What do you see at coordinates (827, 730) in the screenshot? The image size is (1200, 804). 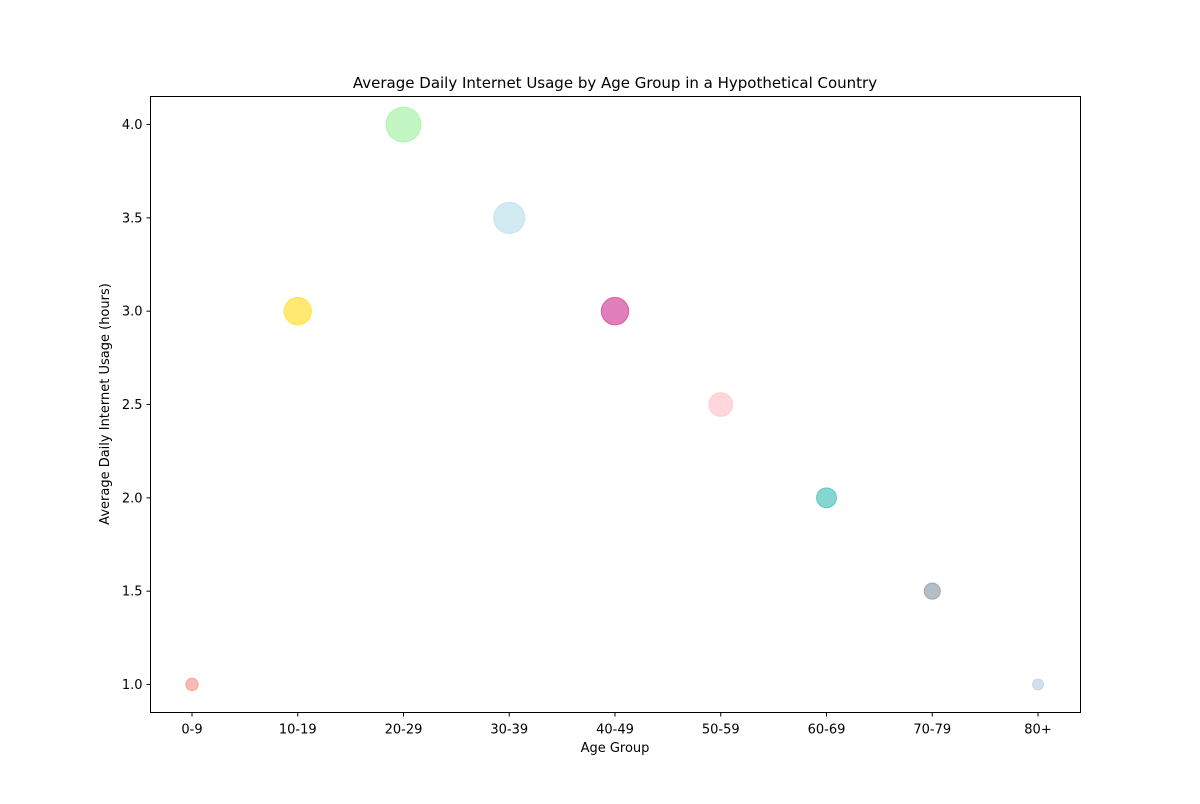 I see `x-tick-label: 60-69` at bounding box center [827, 730].